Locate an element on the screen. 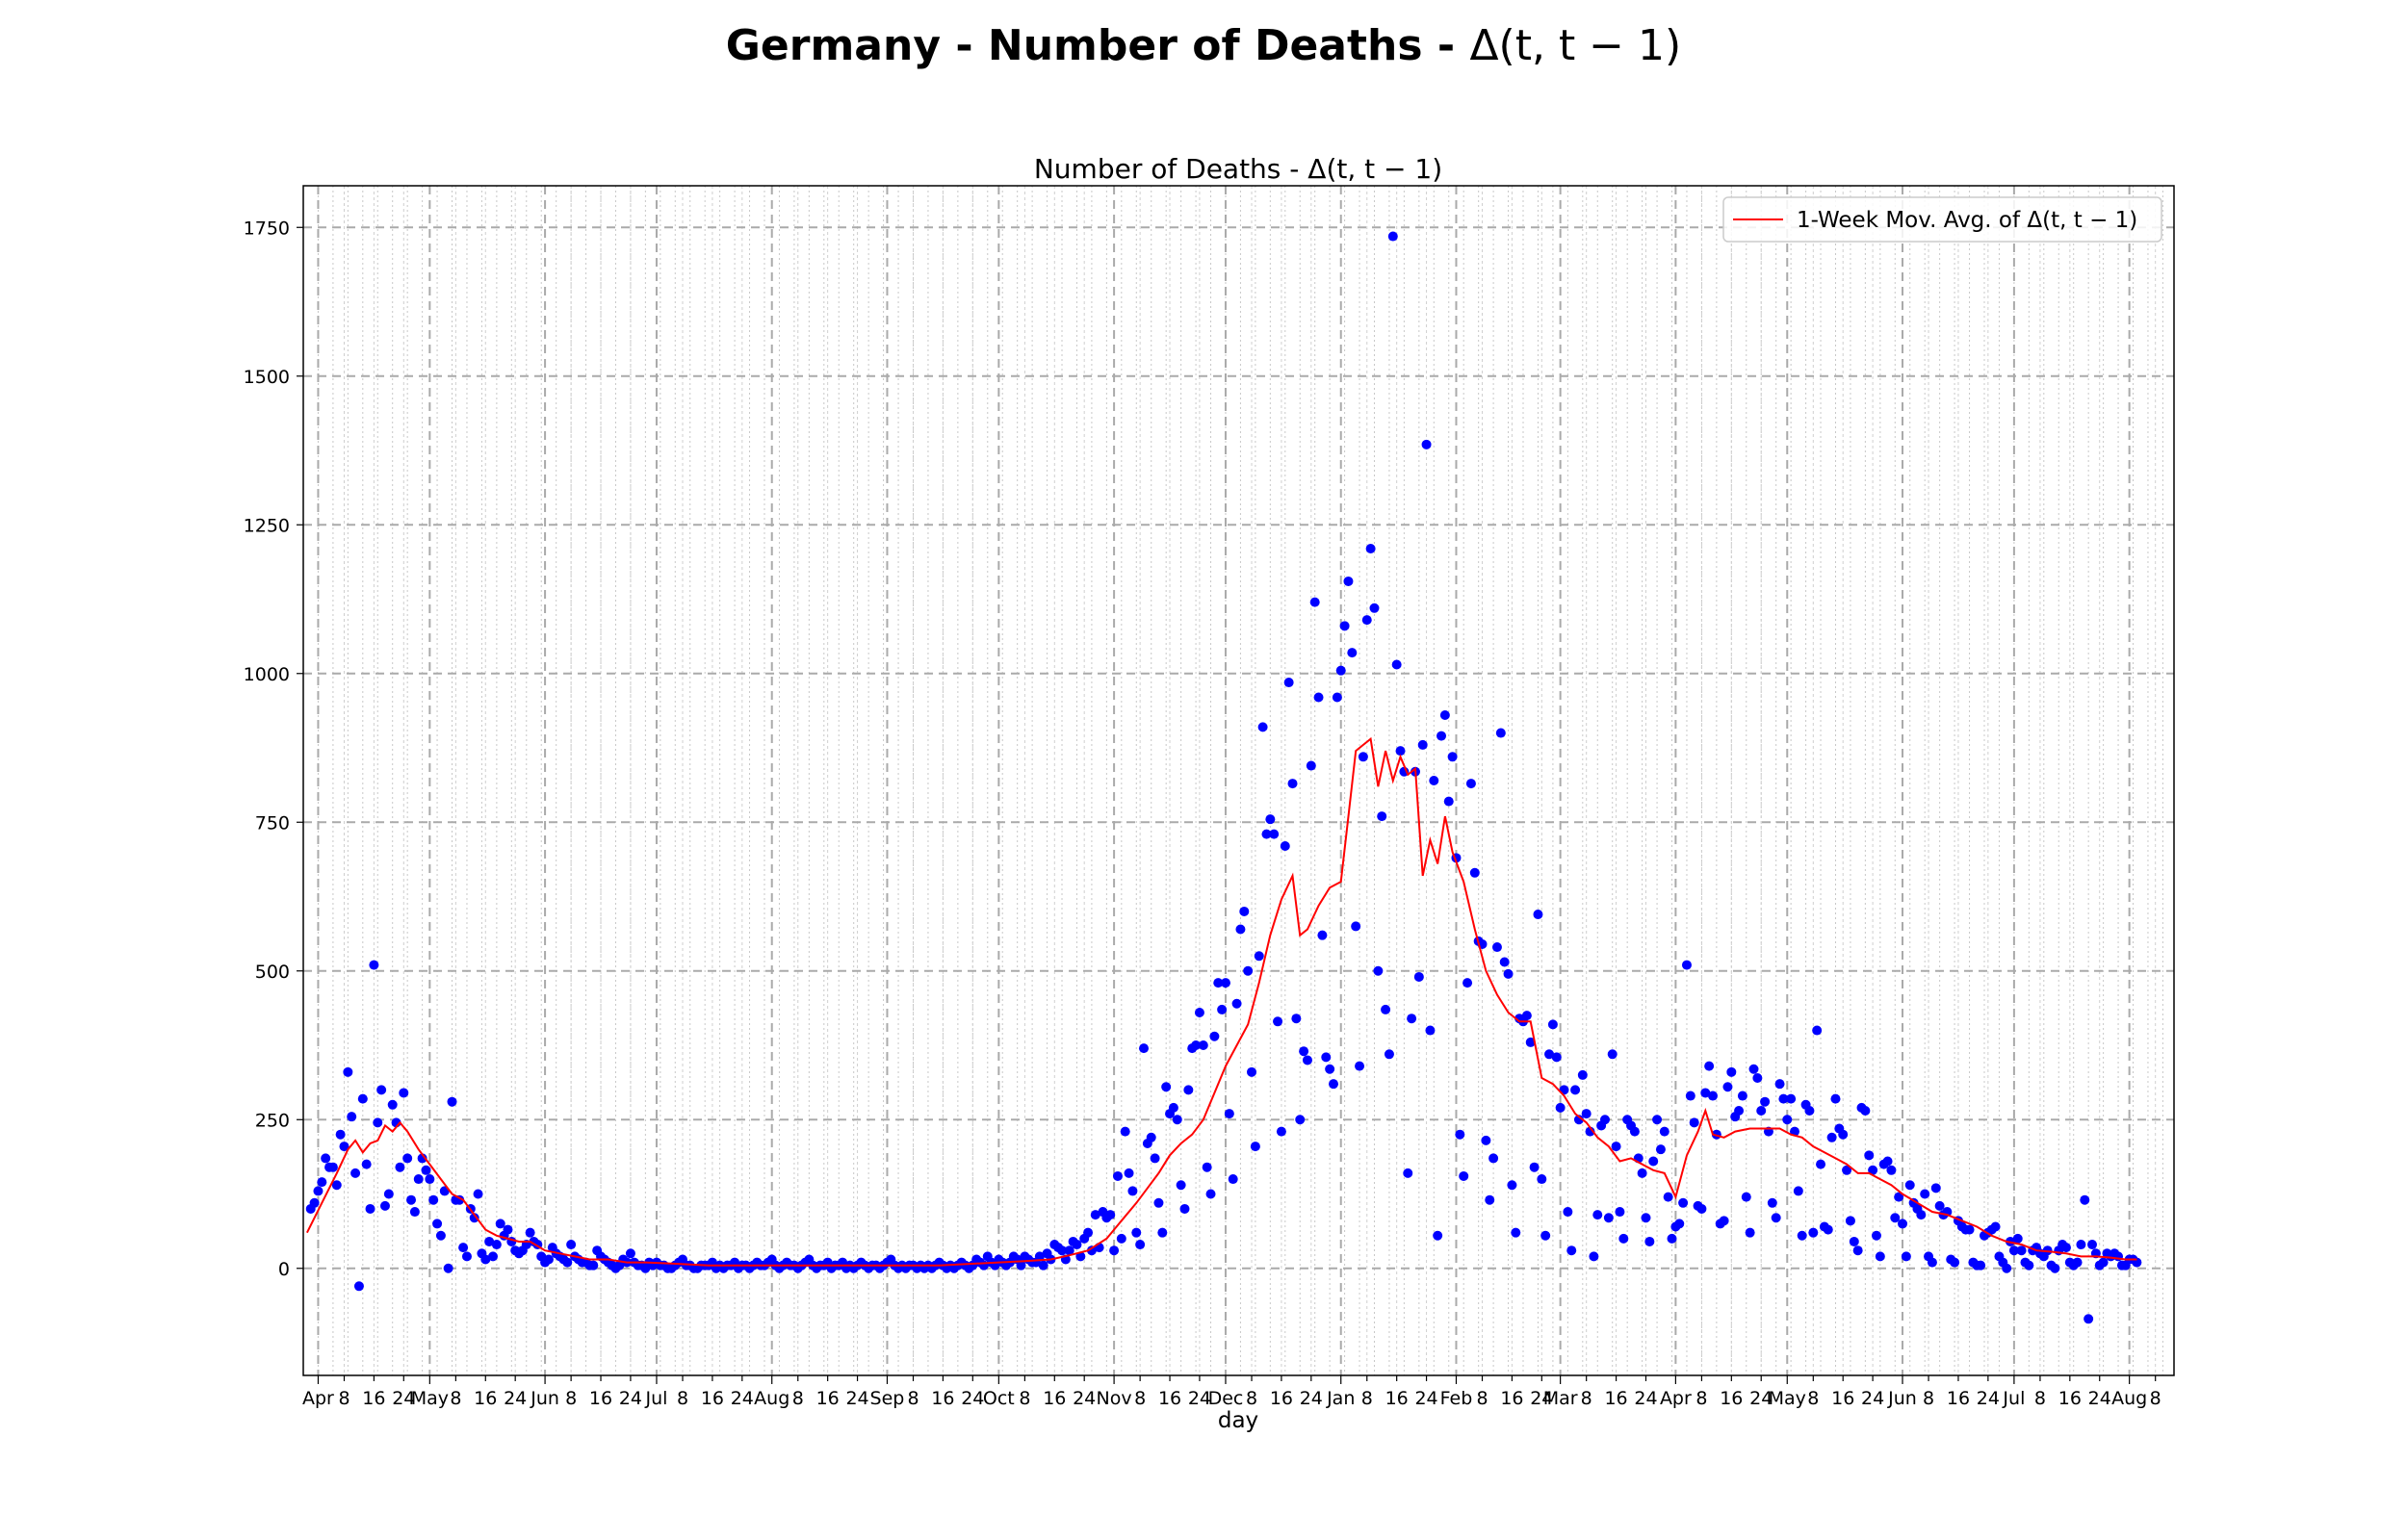 The height and width of the screenshot is (1540, 2407). legend-box is located at coordinates (1942, 219).